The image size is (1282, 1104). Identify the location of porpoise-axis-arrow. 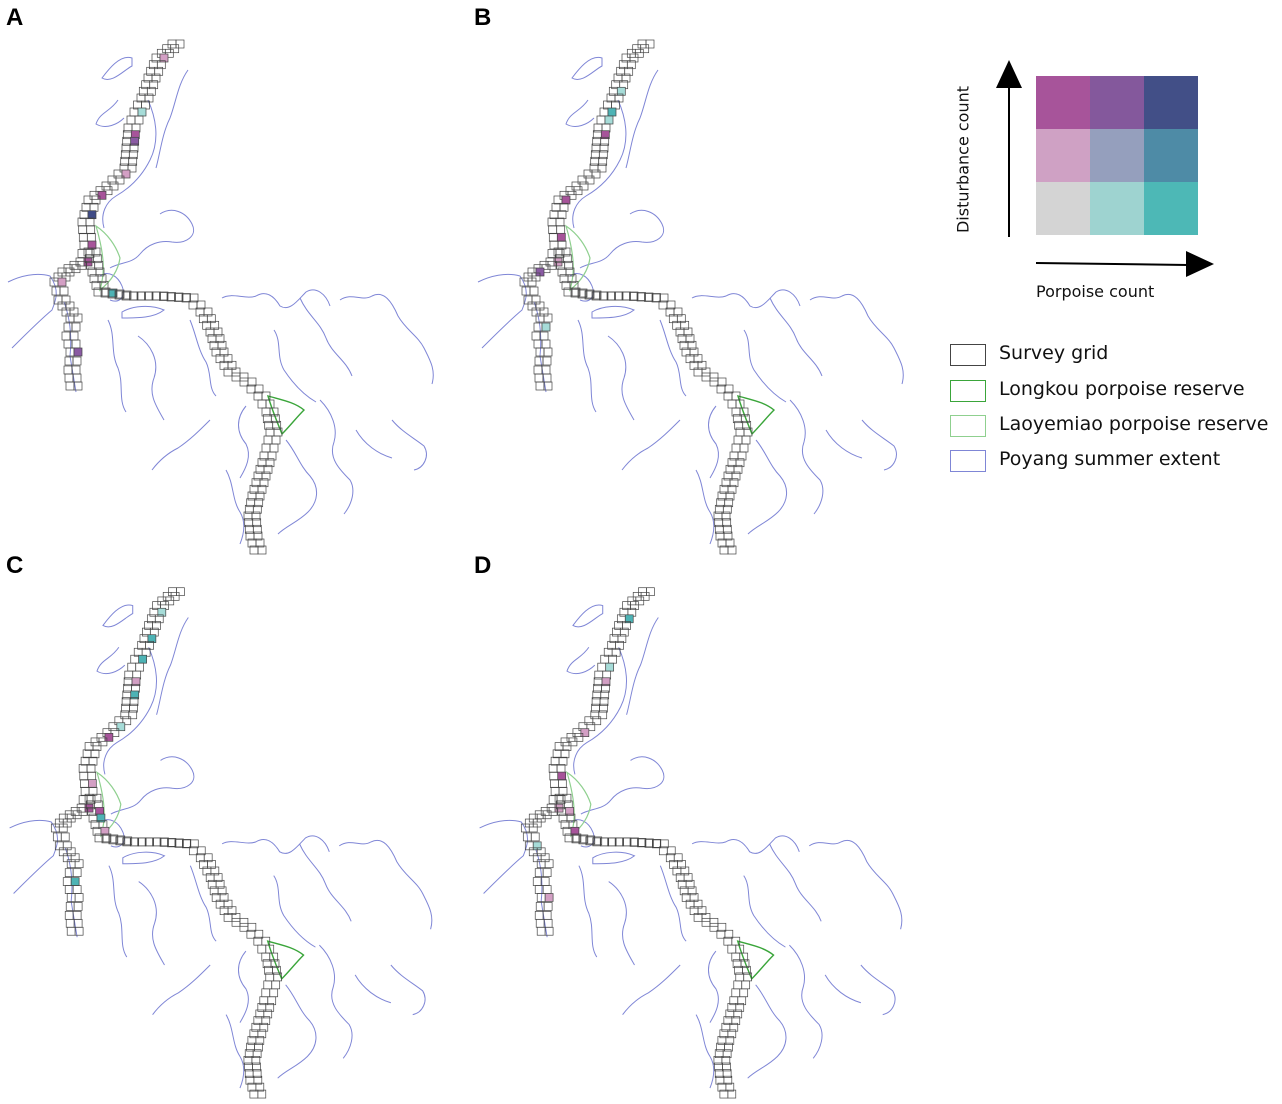
(1124, 264).